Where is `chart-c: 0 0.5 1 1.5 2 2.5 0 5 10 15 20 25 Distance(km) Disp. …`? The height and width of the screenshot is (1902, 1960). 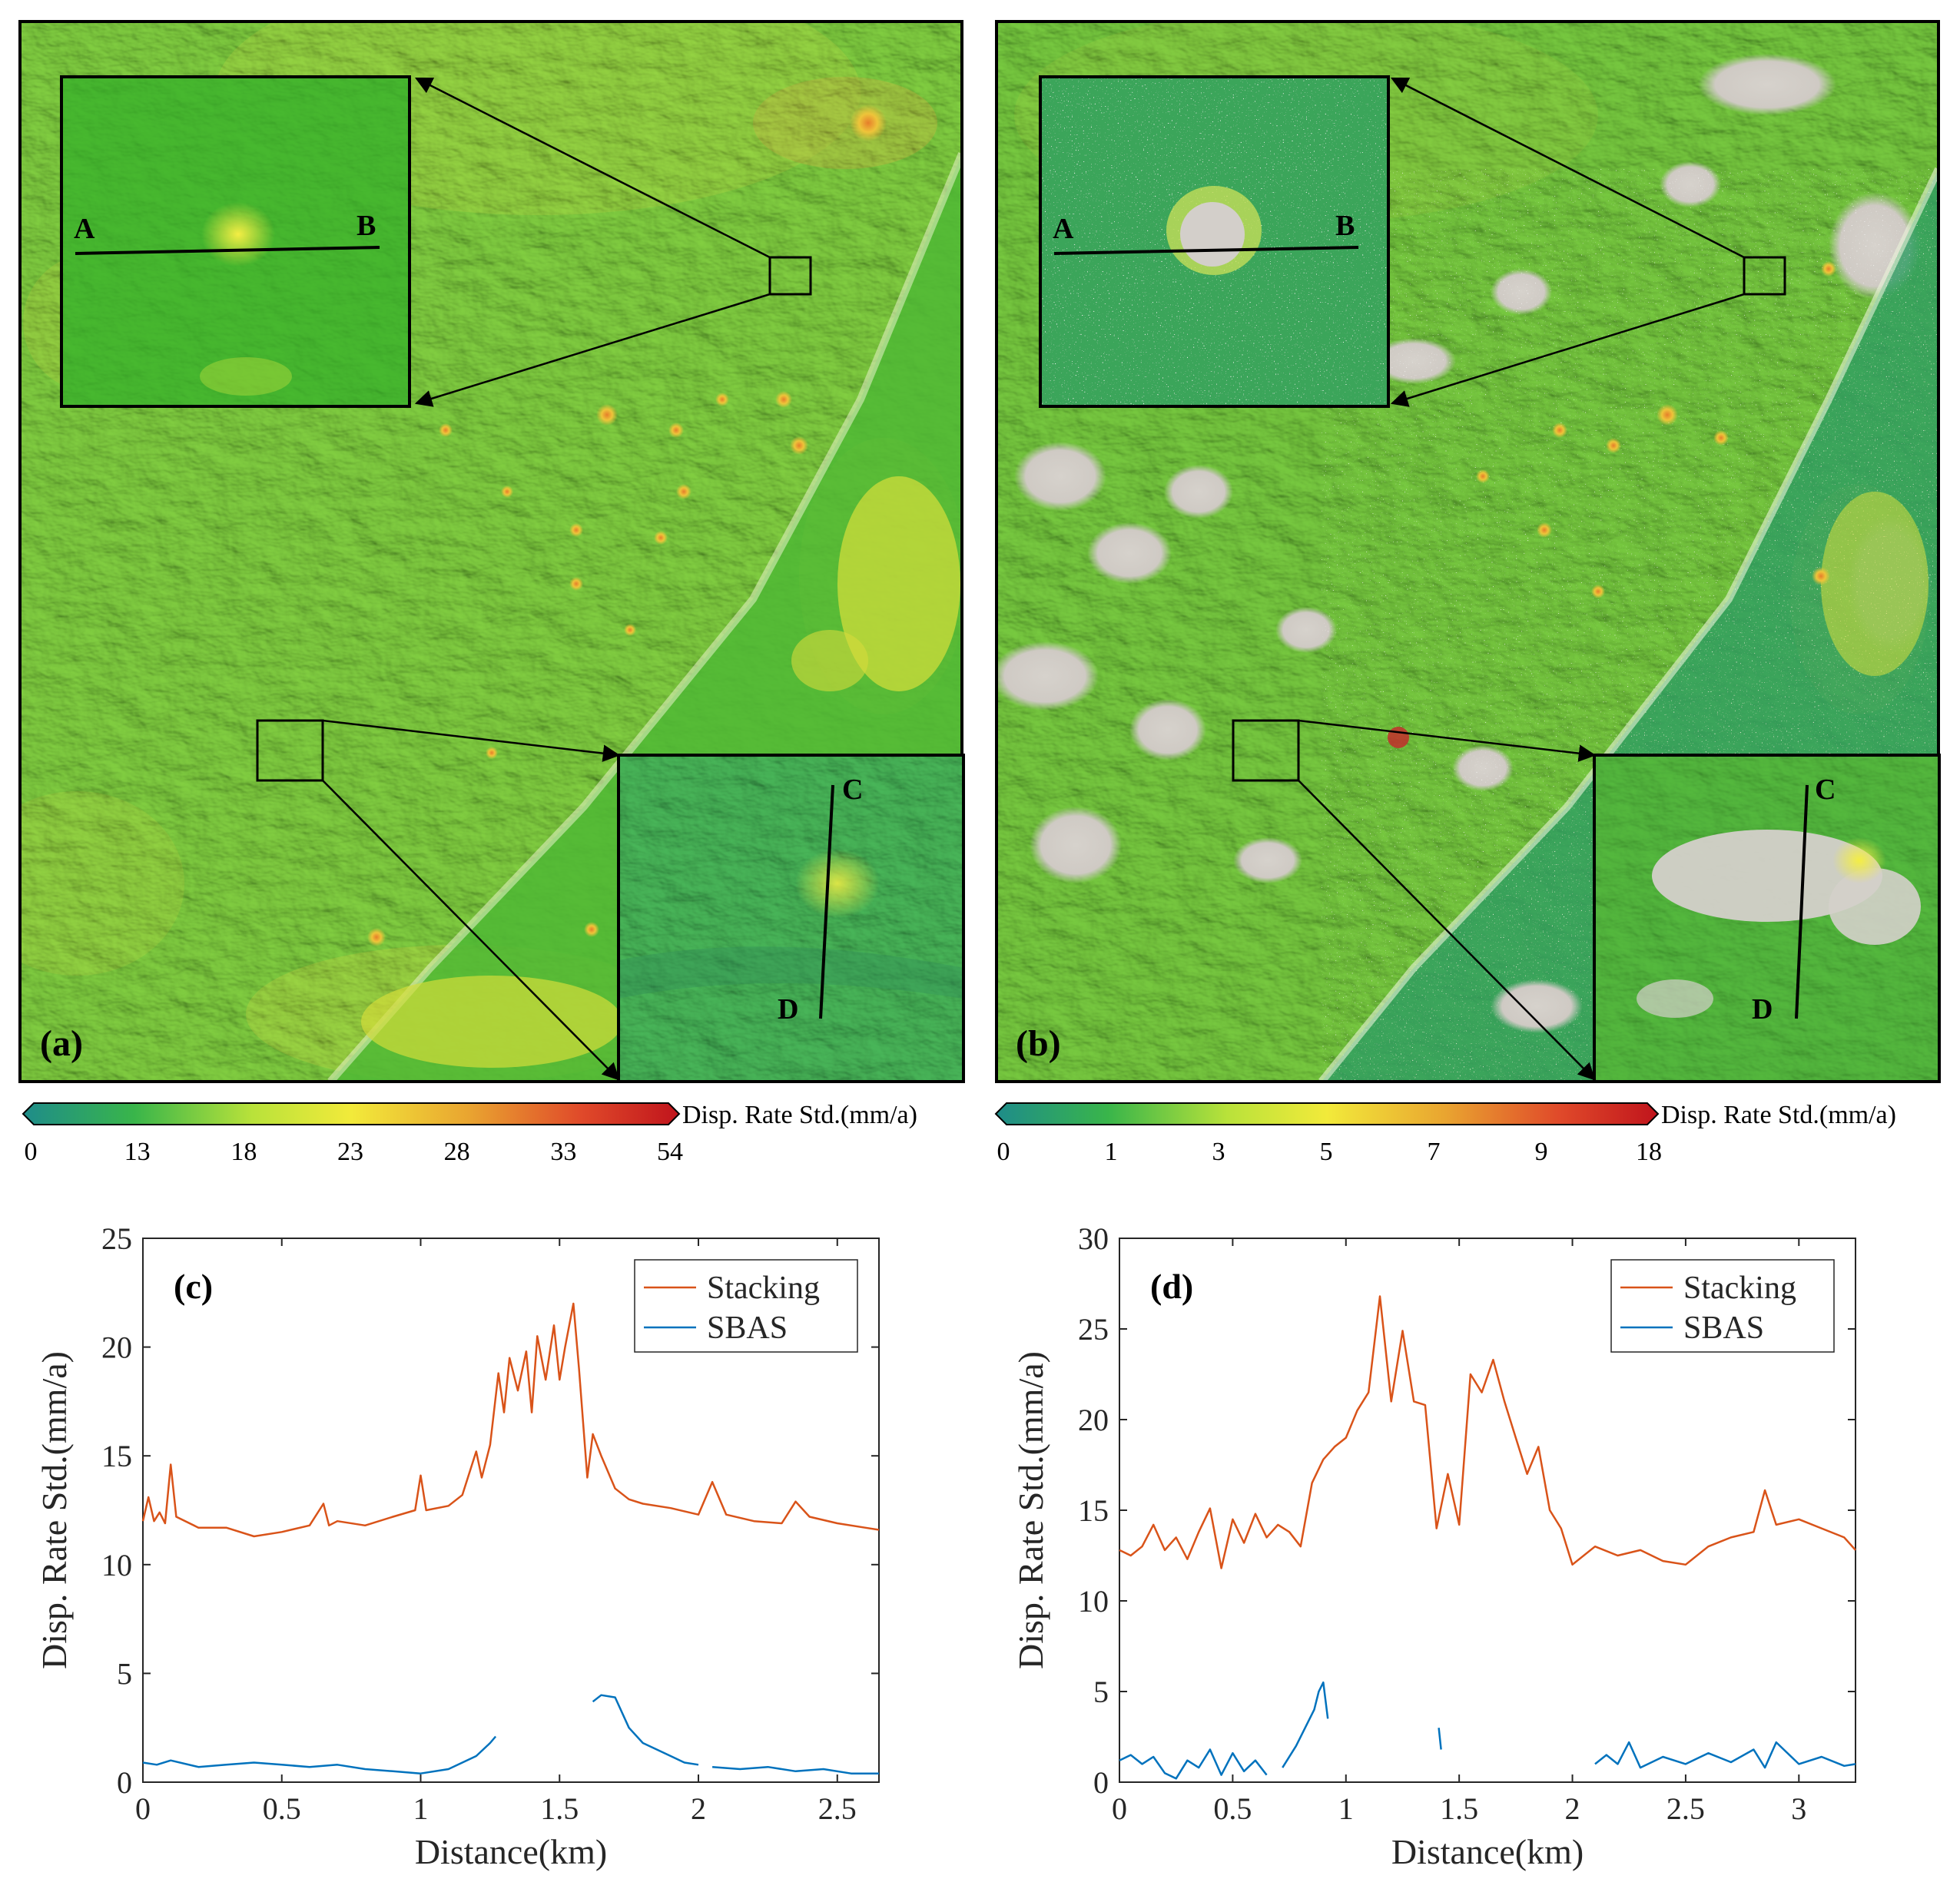 chart-c: 0 0.5 1 1.5 2 2.5 0 5 10 15 20 25 Distance(km) Disp. … is located at coordinates (457, 1546).